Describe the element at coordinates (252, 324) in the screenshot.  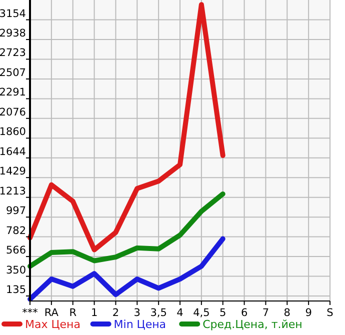
I see `legend-label: Сред.Цена, т.йен` at that location.